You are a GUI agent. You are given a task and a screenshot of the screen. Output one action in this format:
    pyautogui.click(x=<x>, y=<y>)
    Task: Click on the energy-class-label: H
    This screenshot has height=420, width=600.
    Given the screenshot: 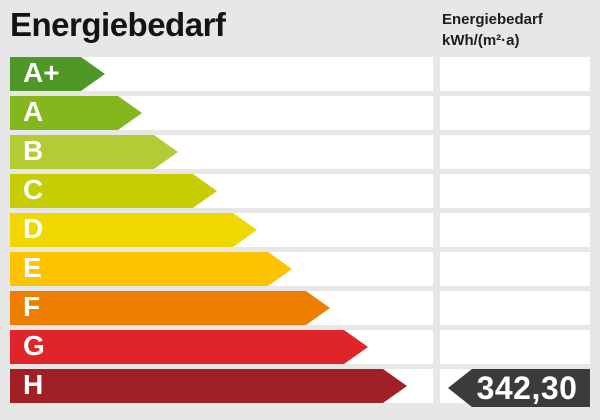 What is the action you would take?
    pyautogui.click(x=33, y=384)
    